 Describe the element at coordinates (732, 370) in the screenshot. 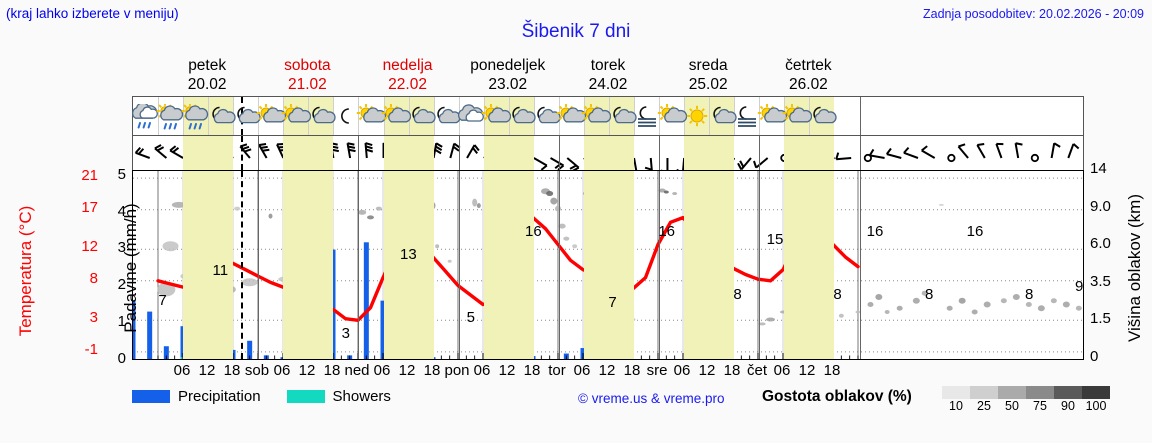

I see `x-tick: 18` at that location.